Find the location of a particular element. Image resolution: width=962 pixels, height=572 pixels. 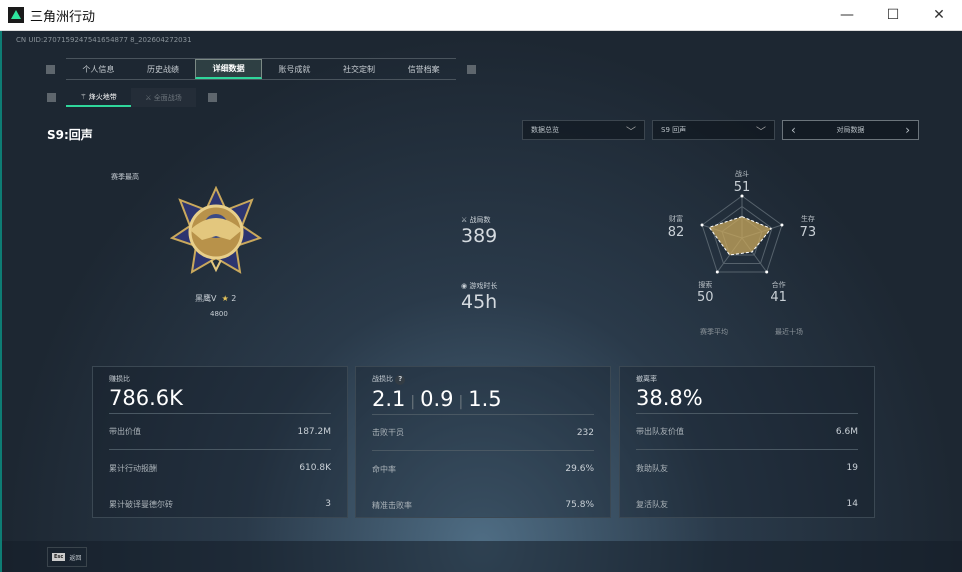

card-title-row: 战损比 ? is located at coordinates (483, 379).